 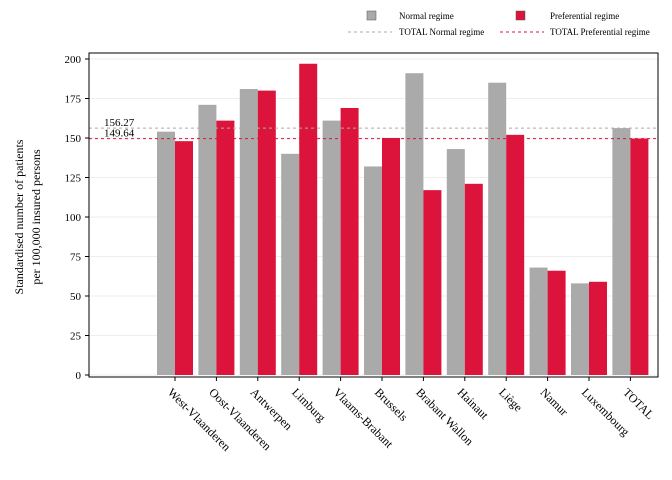 I want to click on reference-line-label: 156.27, so click(x=119, y=123).